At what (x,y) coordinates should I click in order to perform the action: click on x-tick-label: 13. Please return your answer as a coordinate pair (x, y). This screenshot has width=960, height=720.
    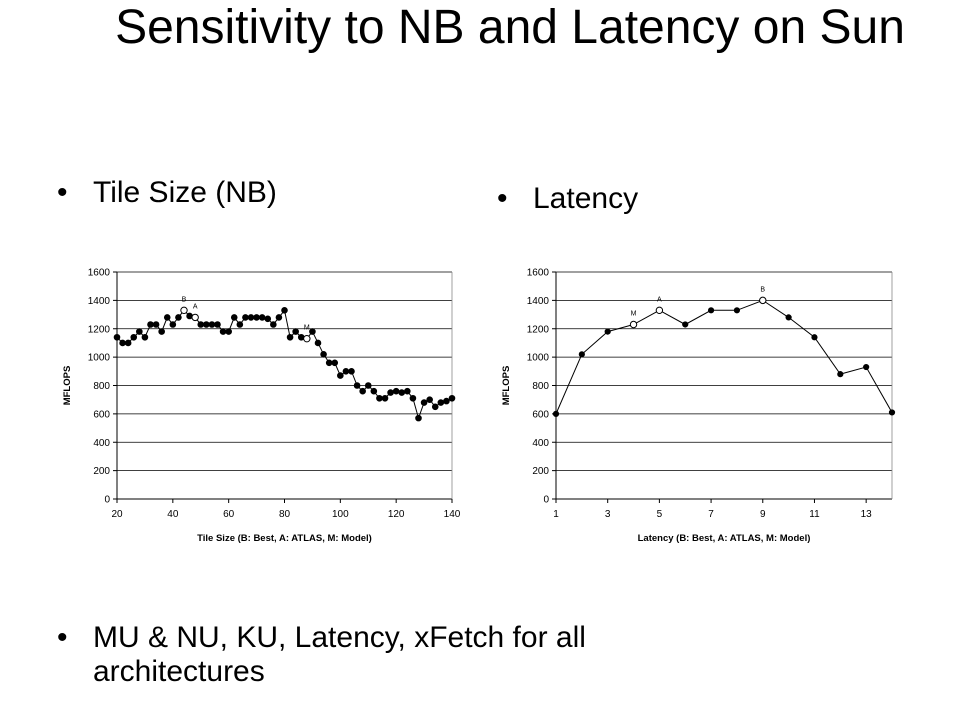
    Looking at the image, I should click on (867, 514).